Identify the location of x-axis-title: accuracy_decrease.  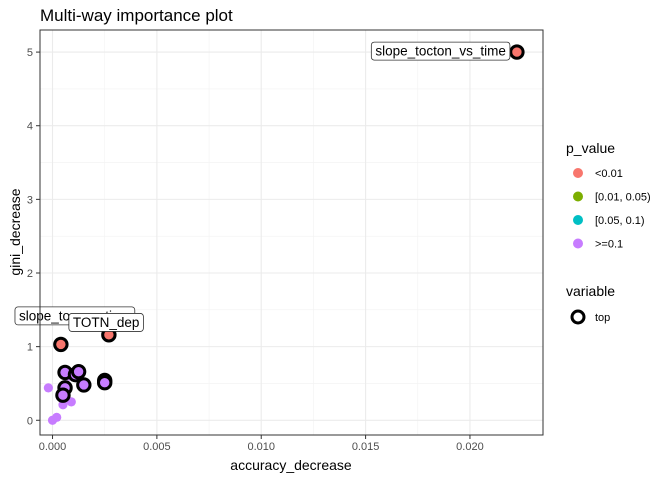
(291, 465).